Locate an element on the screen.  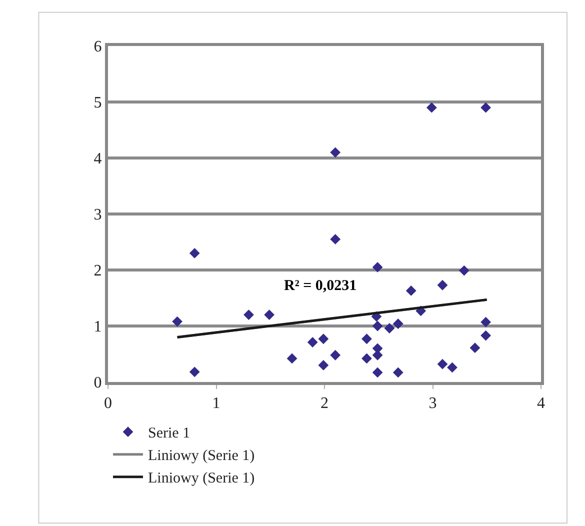
y-tick-label: 3 is located at coordinates (98, 215).